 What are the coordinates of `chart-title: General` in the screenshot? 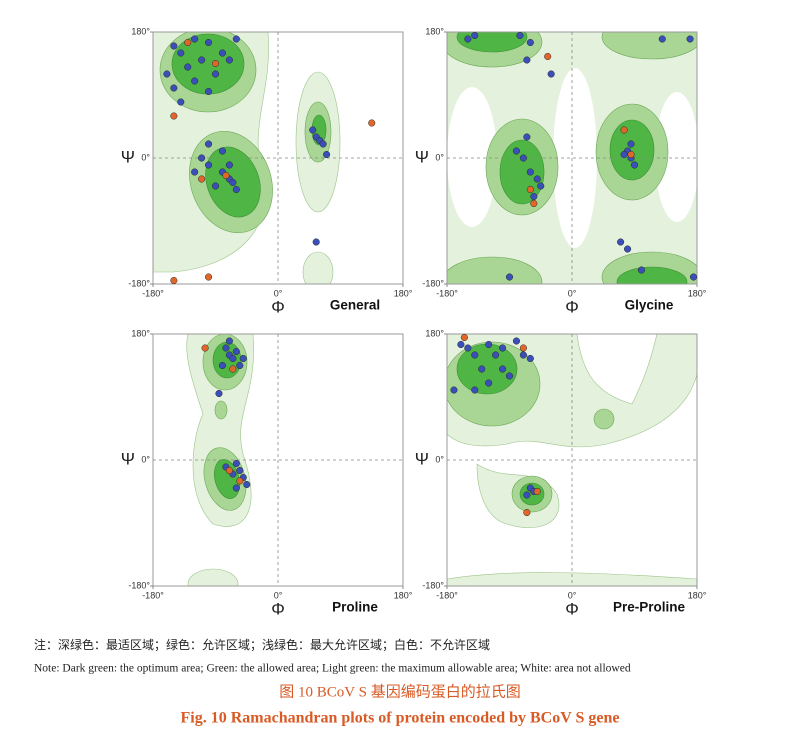 It's located at (355, 305).